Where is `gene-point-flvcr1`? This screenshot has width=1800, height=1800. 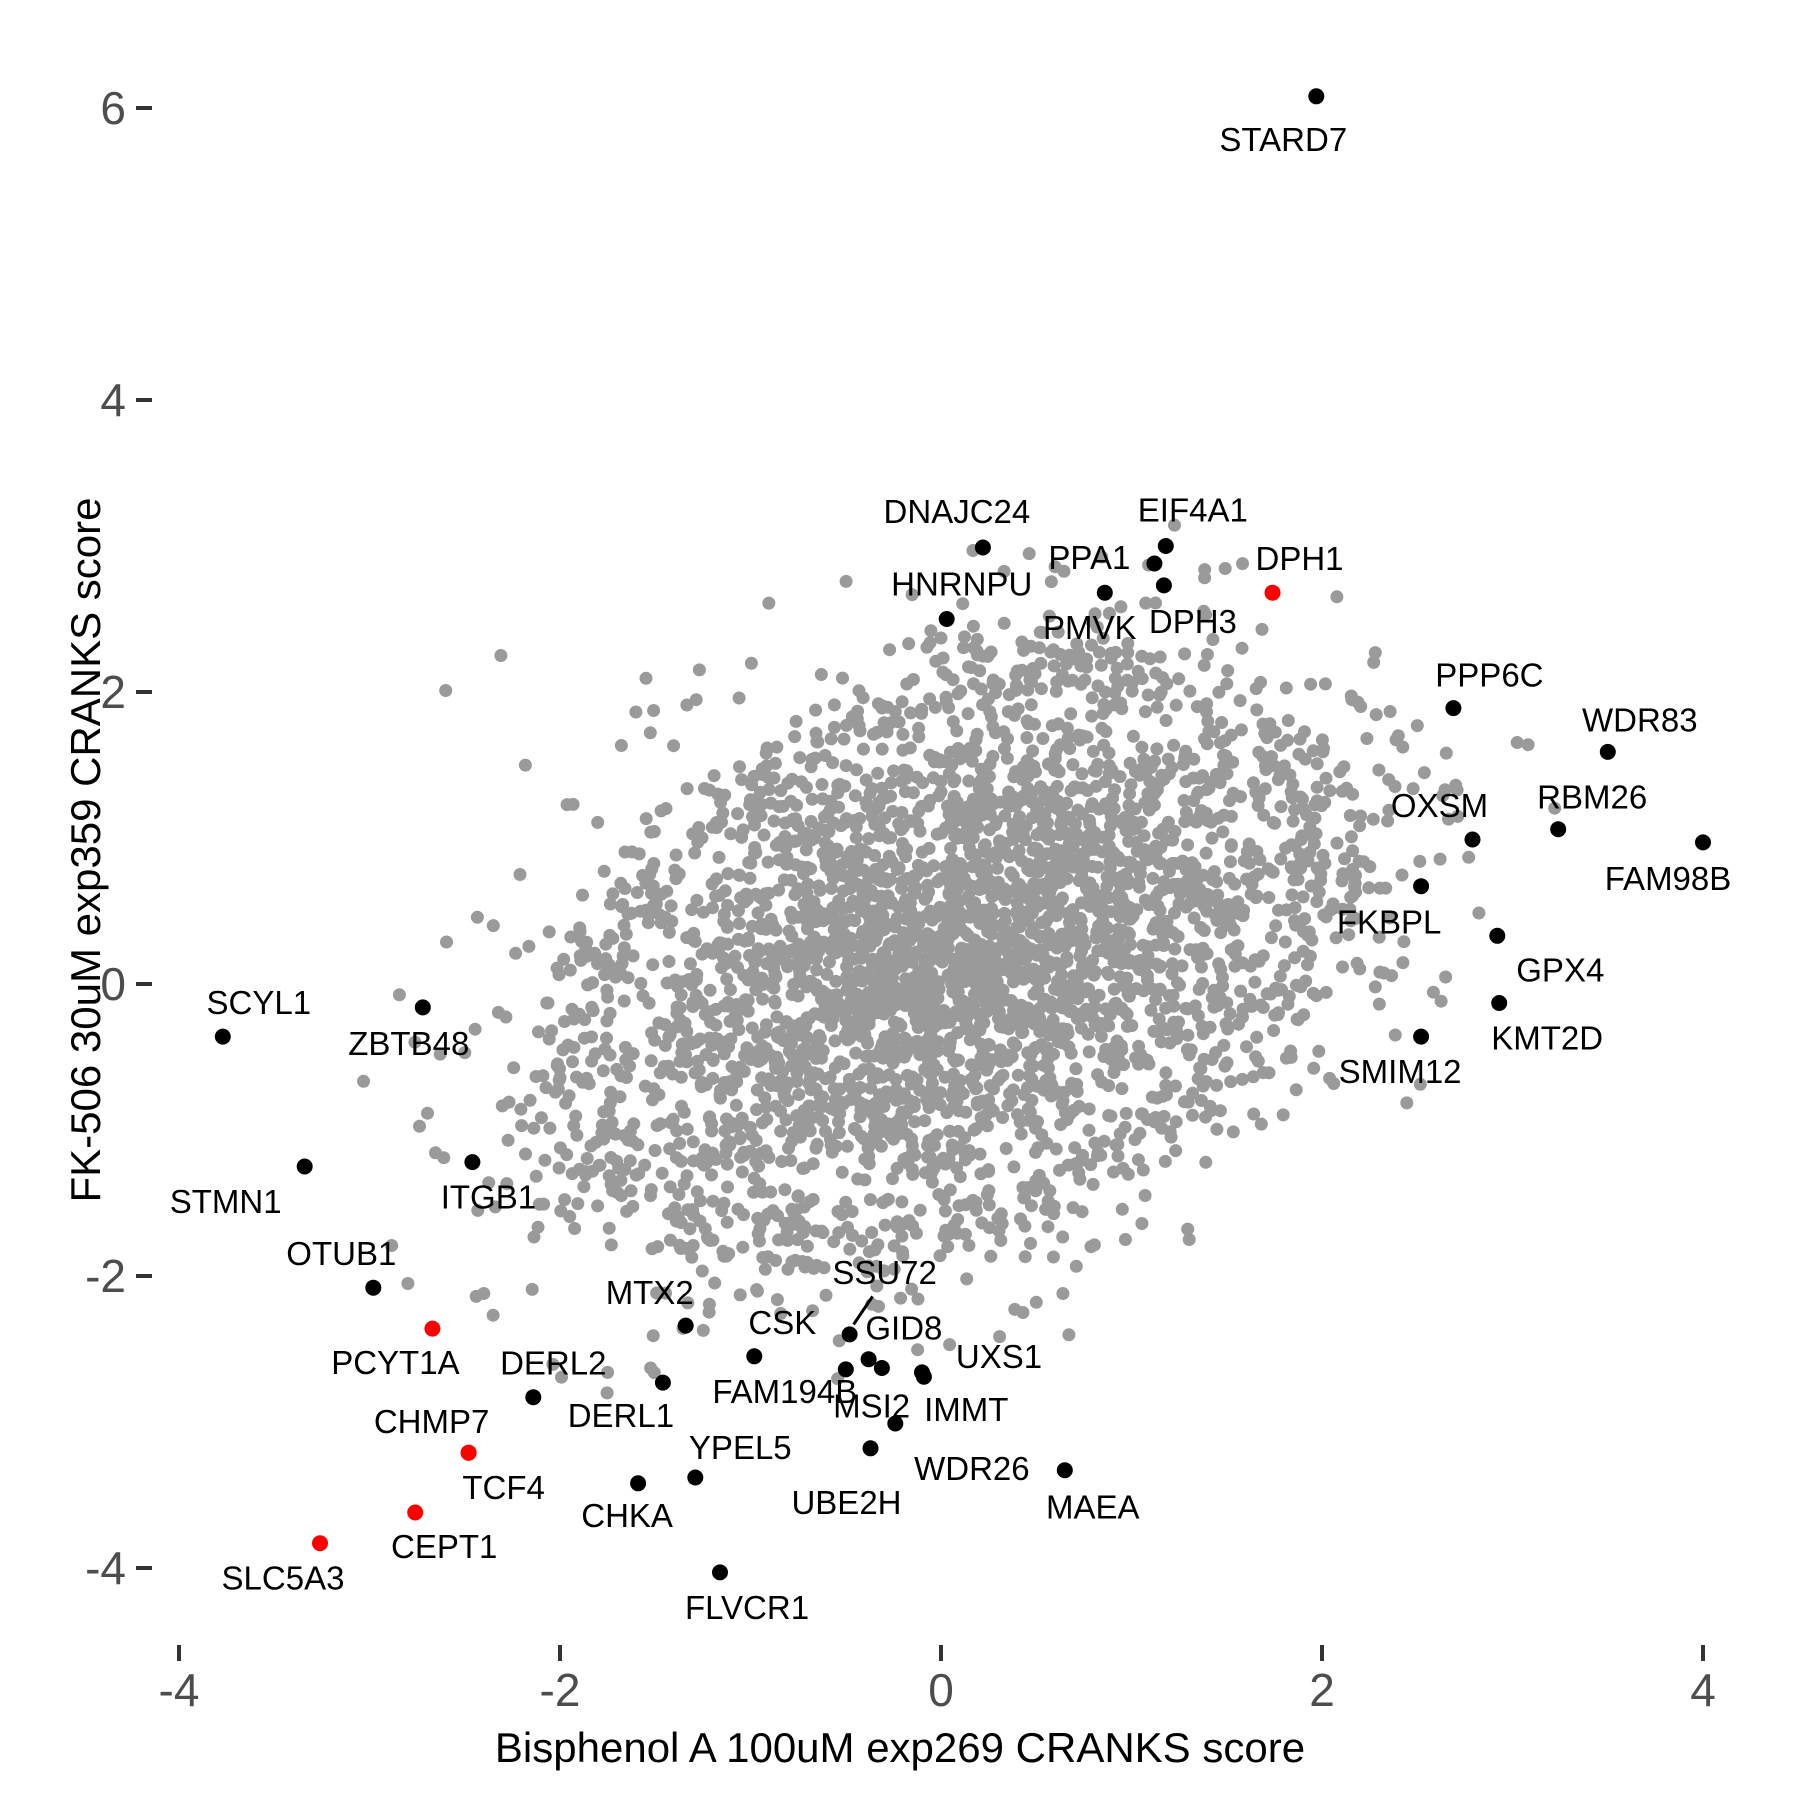
gene-point-flvcr1 is located at coordinates (720, 1572).